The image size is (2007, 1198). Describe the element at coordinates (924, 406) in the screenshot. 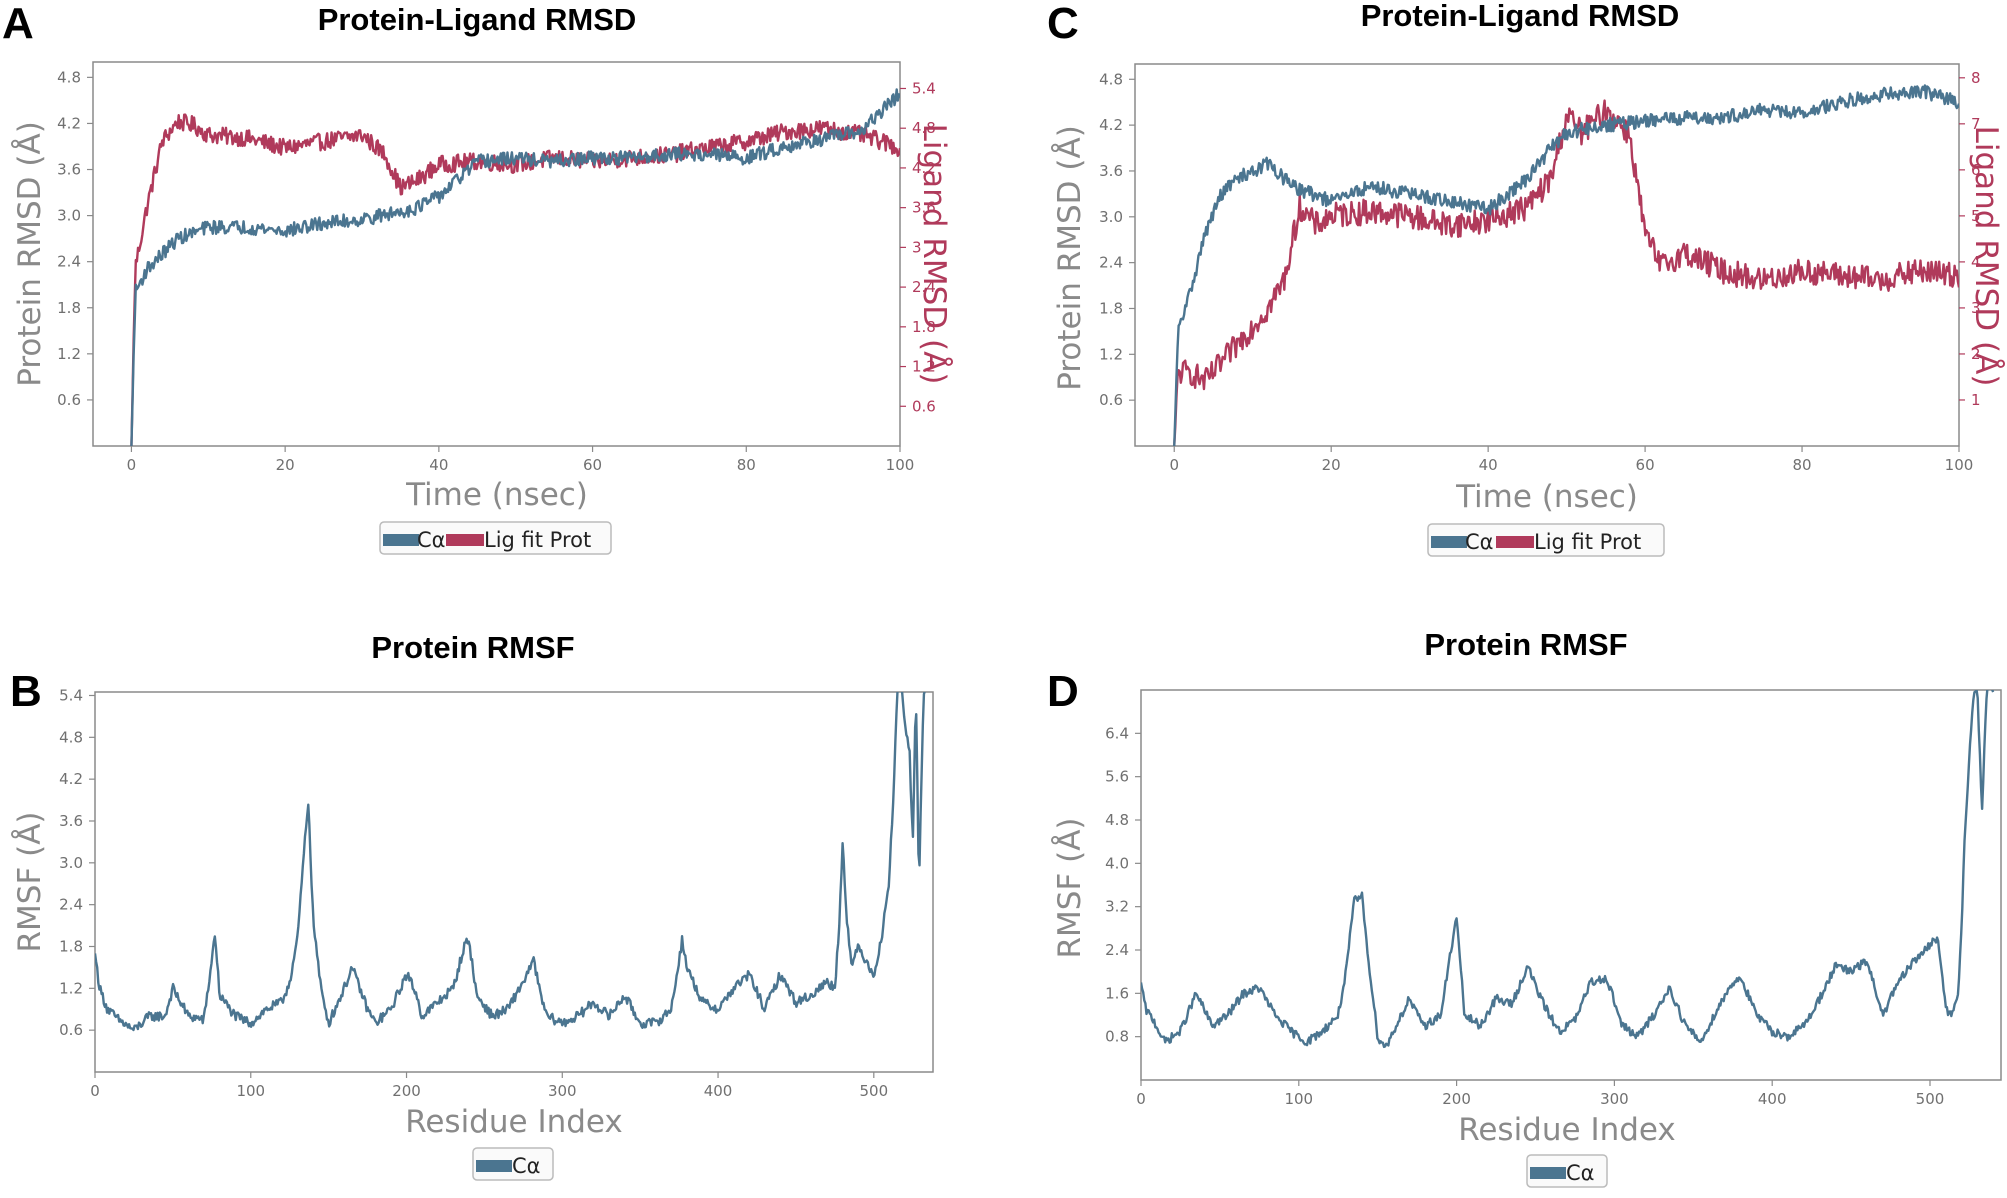

I see `chart-a-ytick-right-label: 0.6` at that location.